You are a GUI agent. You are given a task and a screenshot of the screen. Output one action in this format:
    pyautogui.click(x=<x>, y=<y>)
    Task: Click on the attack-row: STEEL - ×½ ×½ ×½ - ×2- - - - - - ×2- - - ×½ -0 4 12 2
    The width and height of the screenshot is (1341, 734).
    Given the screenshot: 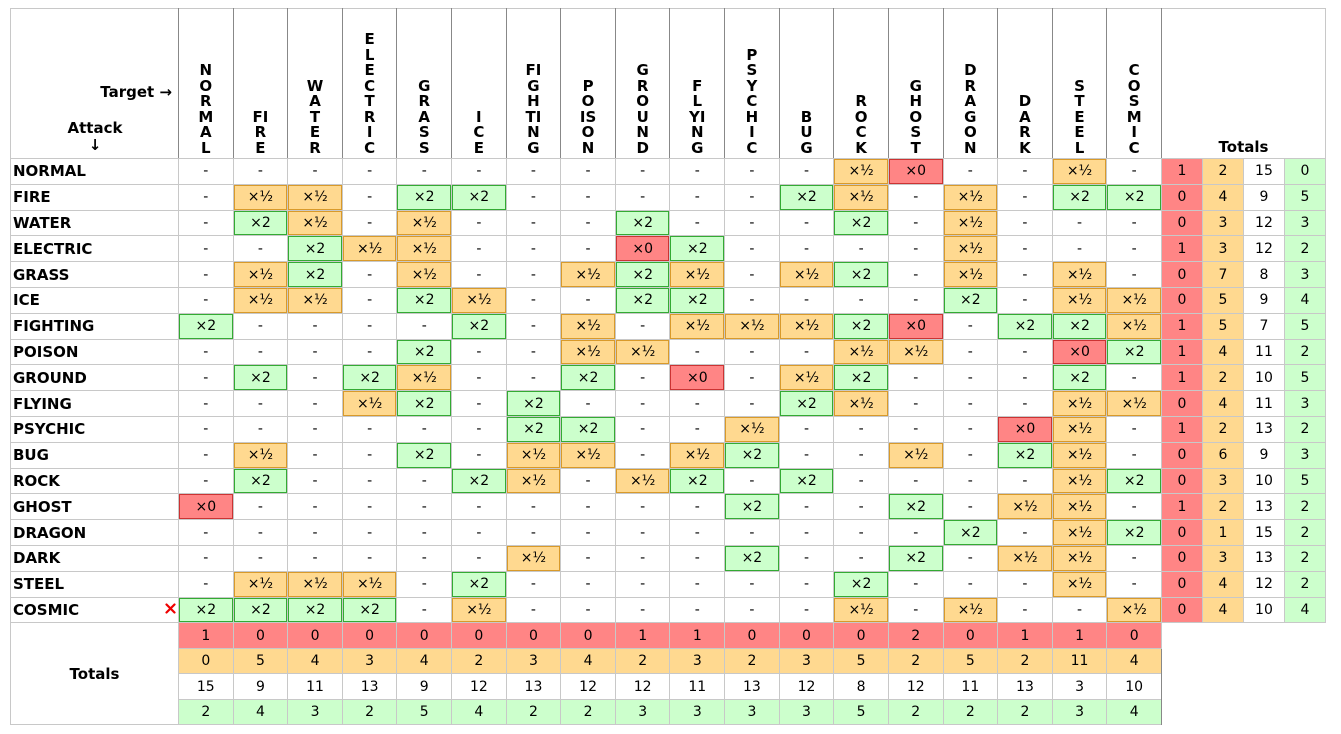 What is the action you would take?
    pyautogui.click(x=668, y=584)
    